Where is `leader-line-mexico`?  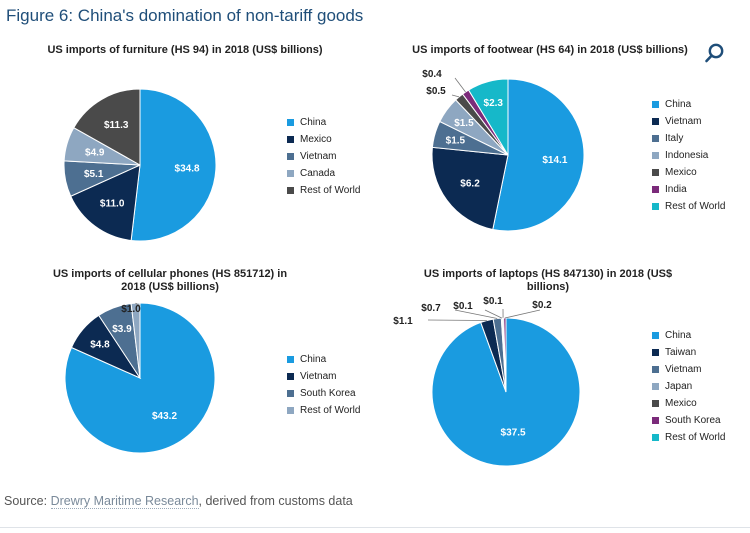
leader-line-mexico is located at coordinates (455, 96).